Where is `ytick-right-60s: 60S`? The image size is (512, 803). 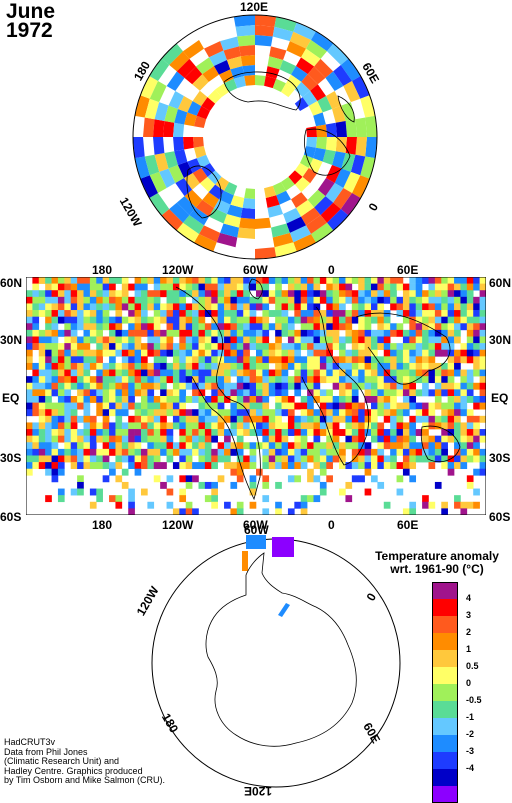
ytick-right-60s: 60S is located at coordinates (500, 517).